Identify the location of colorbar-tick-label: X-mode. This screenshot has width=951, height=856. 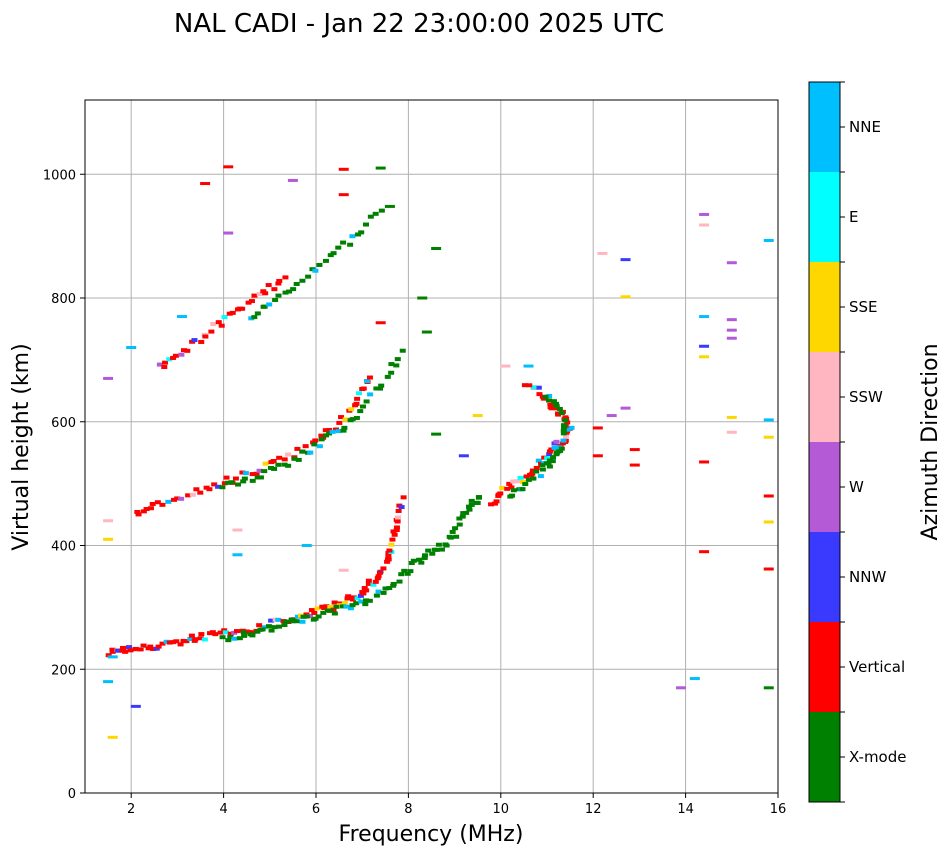
(877, 757).